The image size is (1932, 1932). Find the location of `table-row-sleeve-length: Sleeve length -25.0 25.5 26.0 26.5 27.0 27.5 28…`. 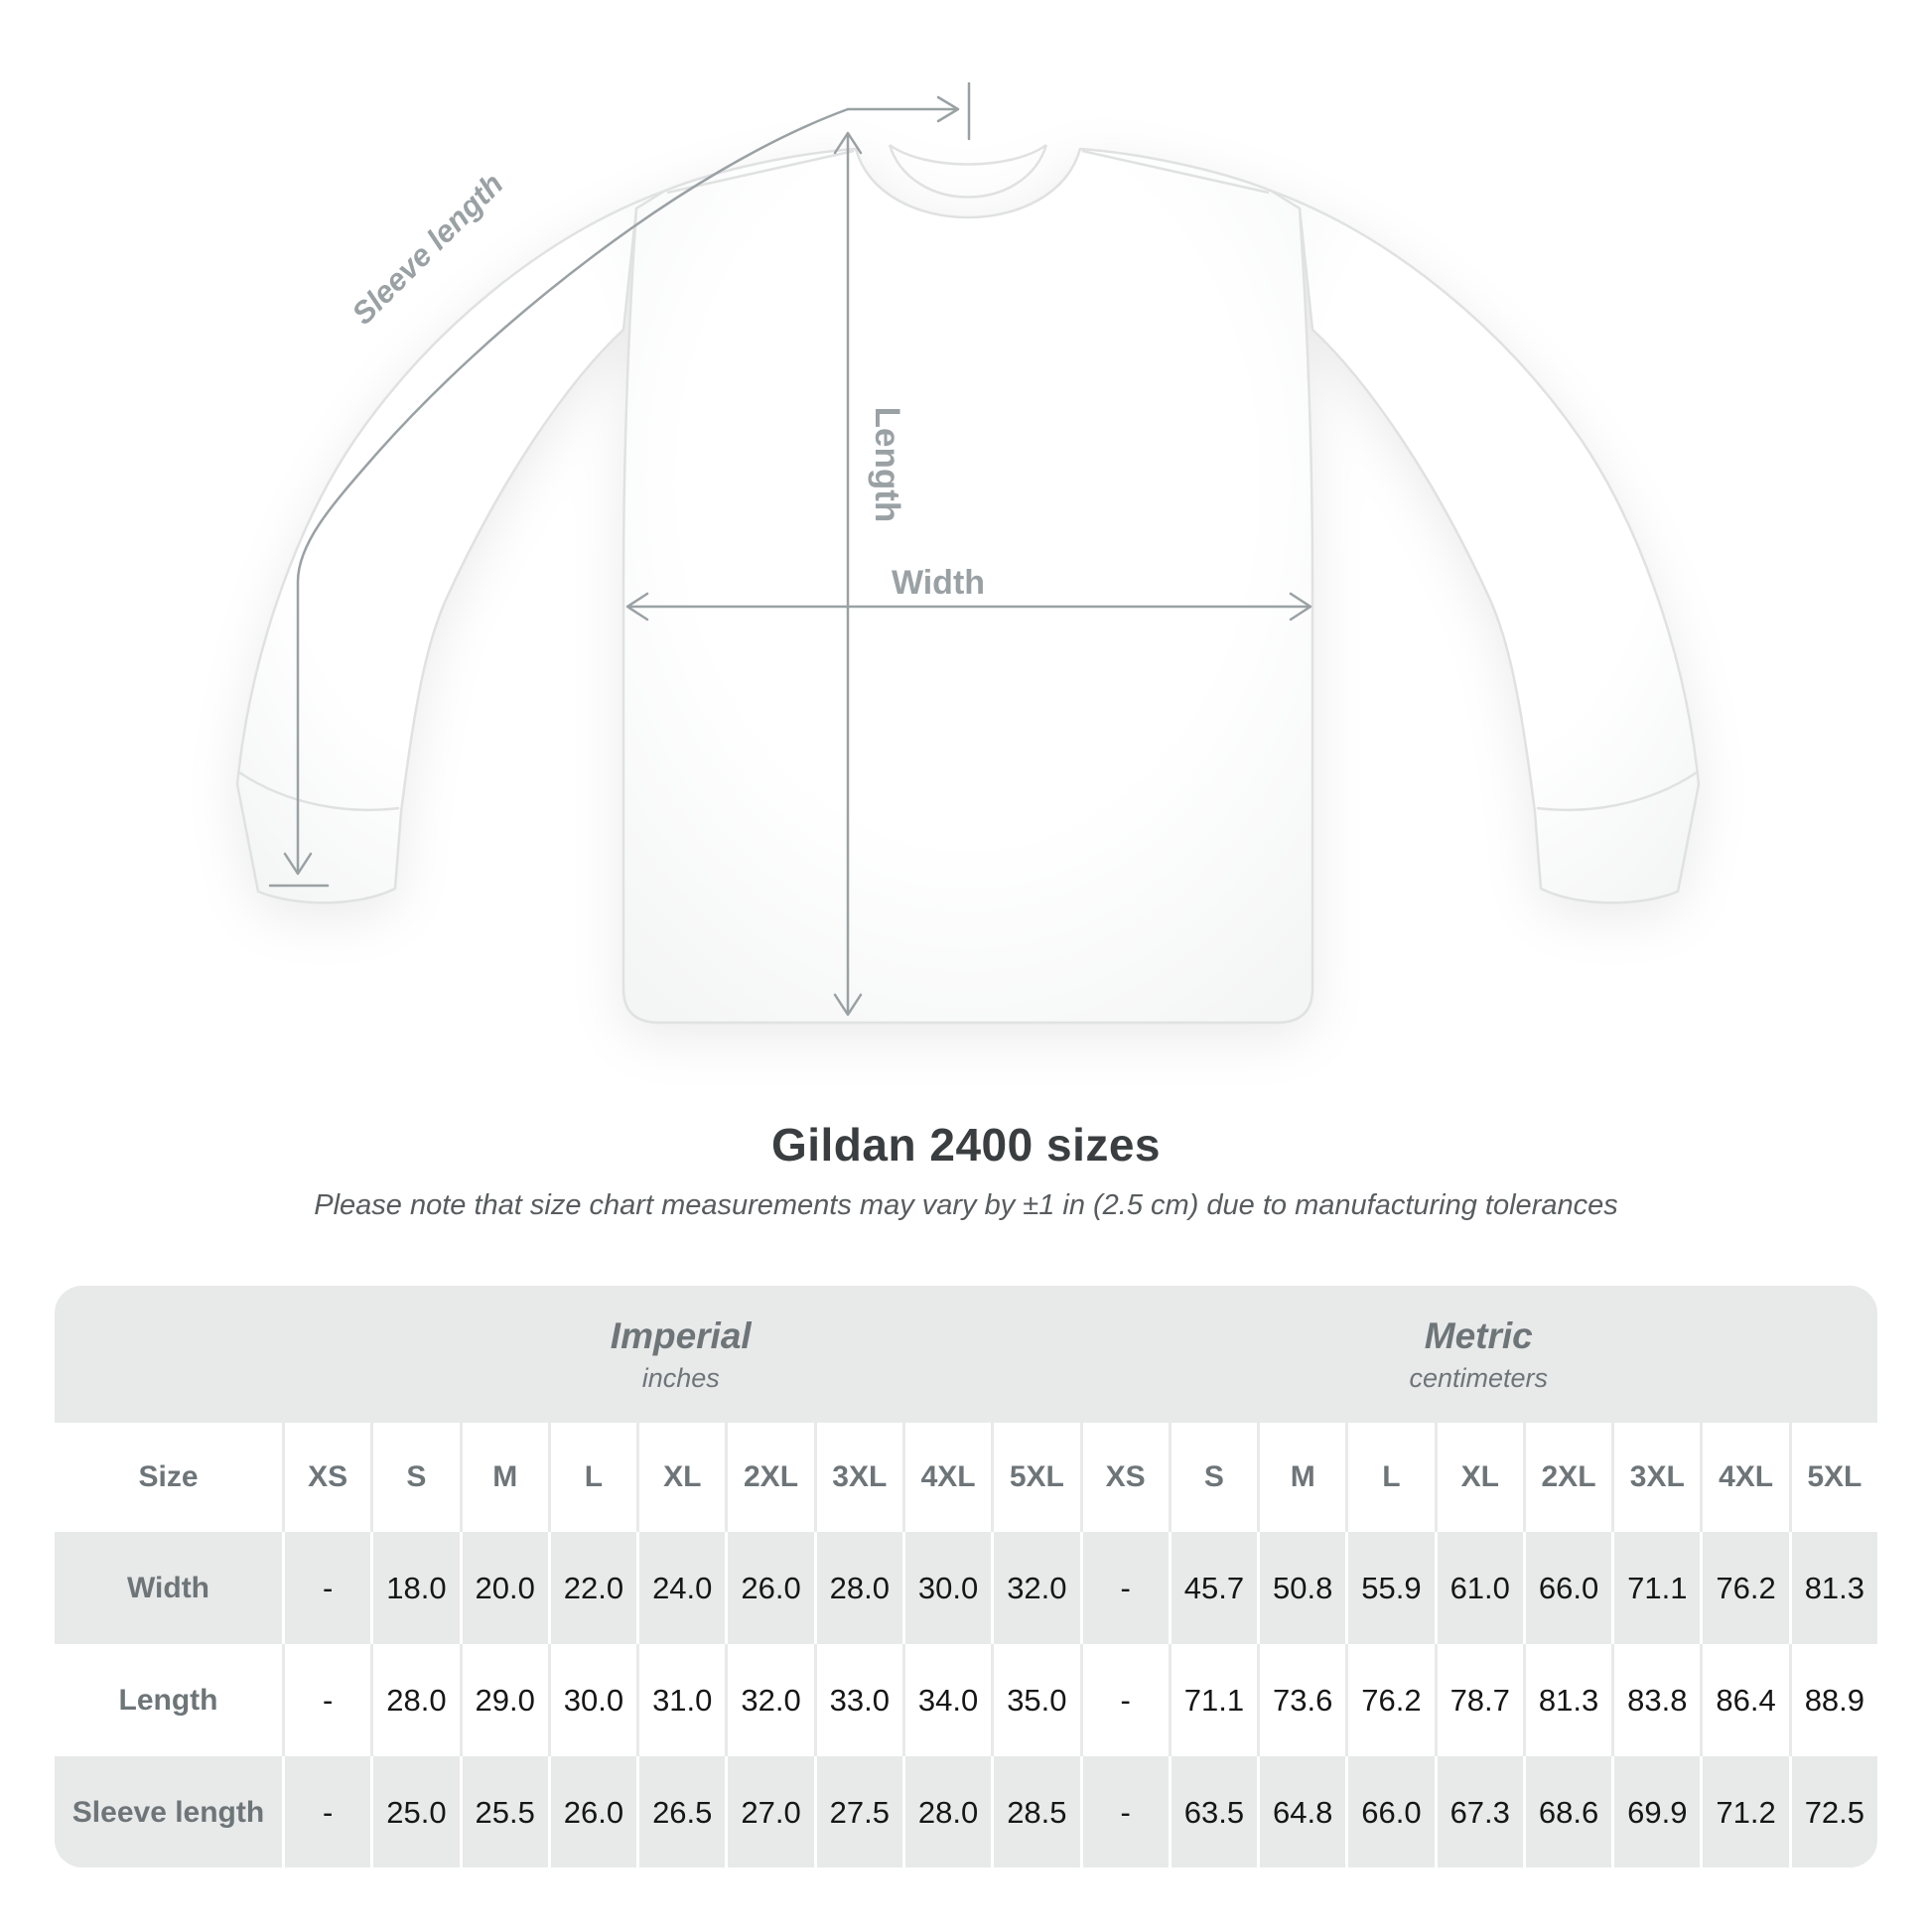

table-row-sleeve-length: Sleeve length -25.0 25.5 26.0 26.5 27.0 27.5 28… is located at coordinates (966, 1812).